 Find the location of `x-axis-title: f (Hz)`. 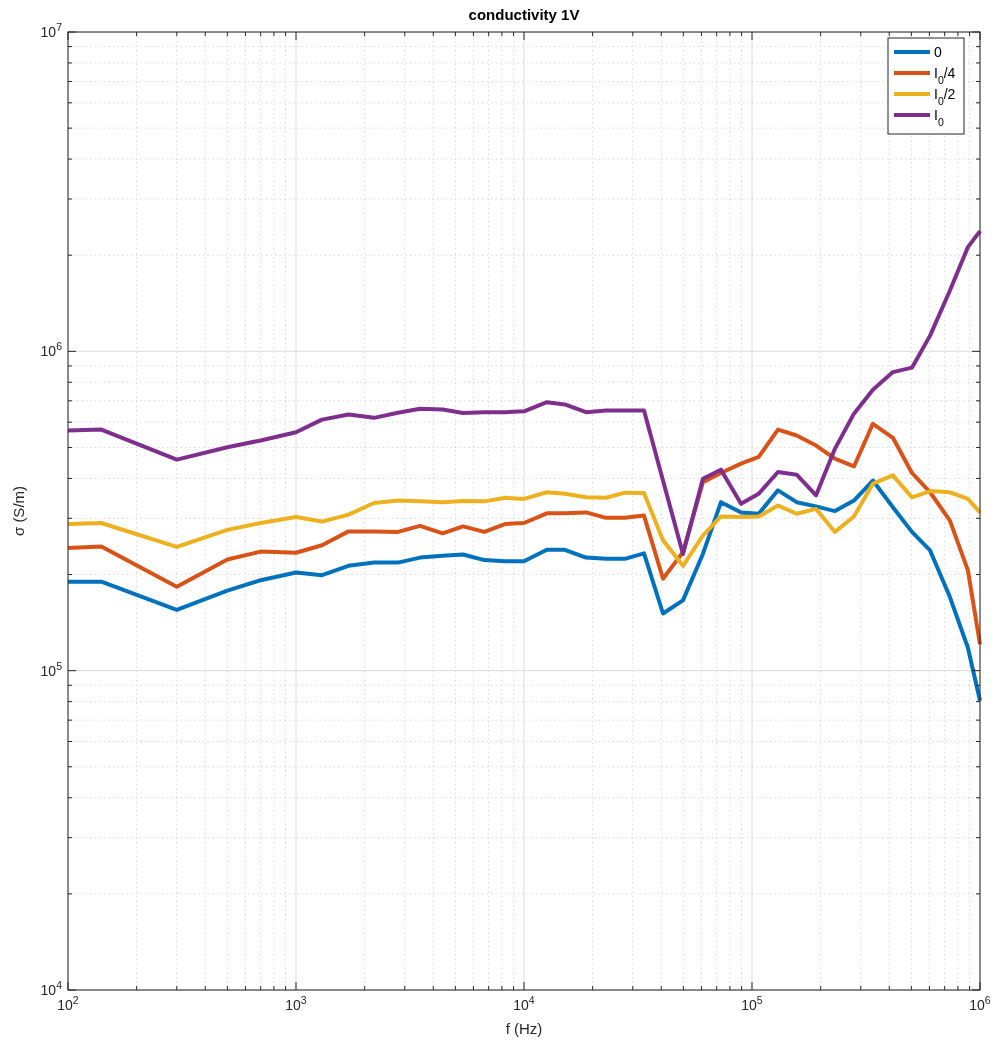

x-axis-title: f (Hz) is located at coordinates (524, 1028).